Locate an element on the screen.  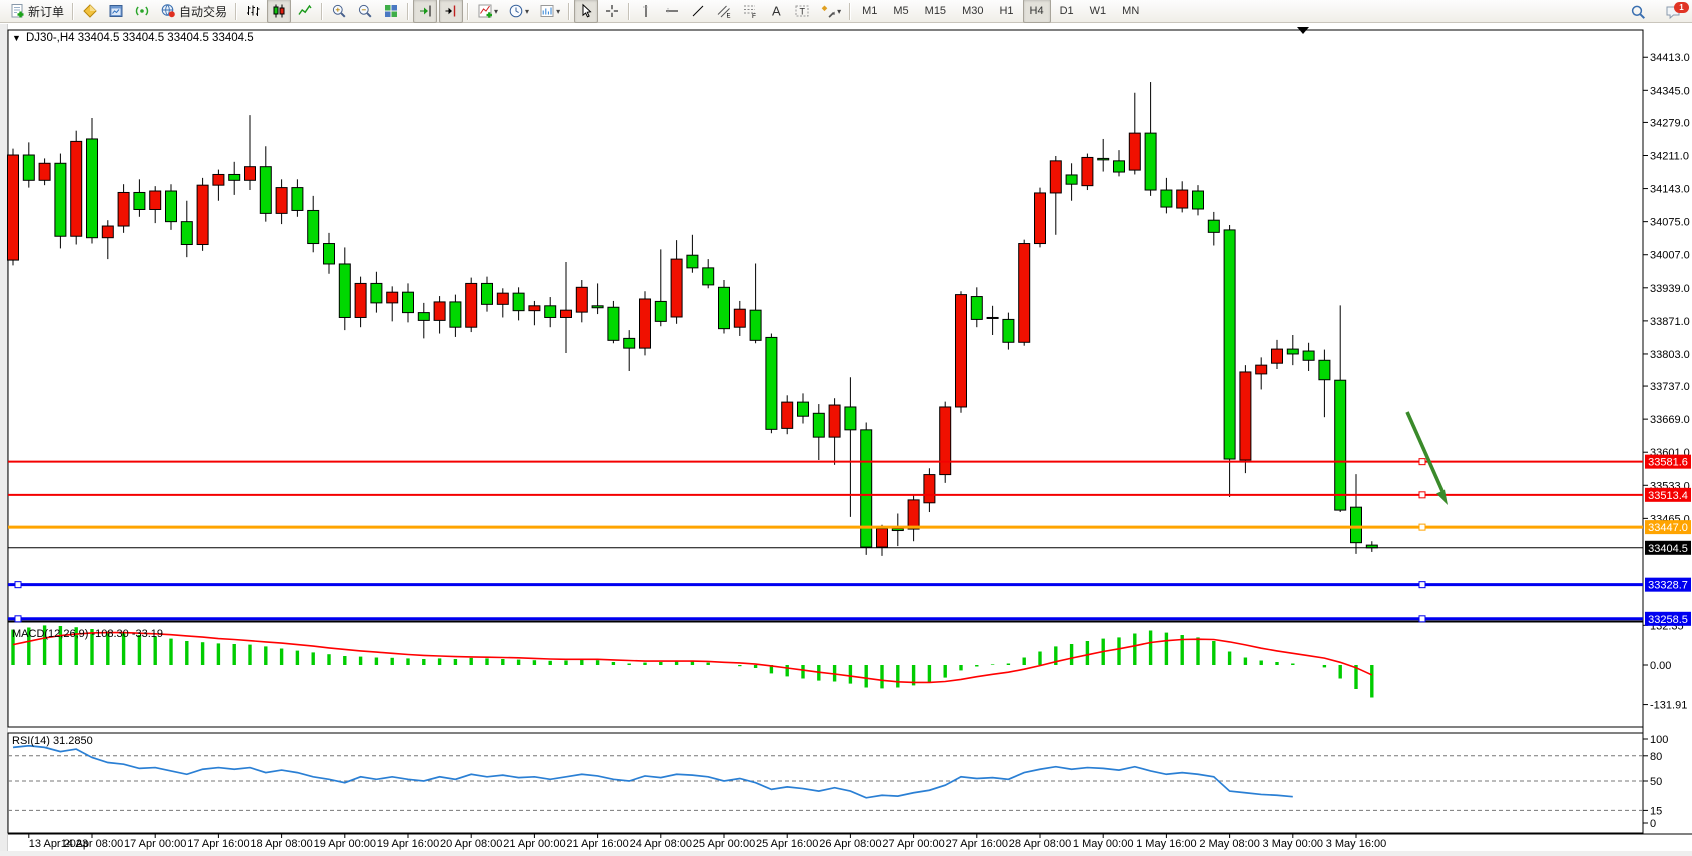
rsi-tick-label: 0 is located at coordinates (1653, 824).